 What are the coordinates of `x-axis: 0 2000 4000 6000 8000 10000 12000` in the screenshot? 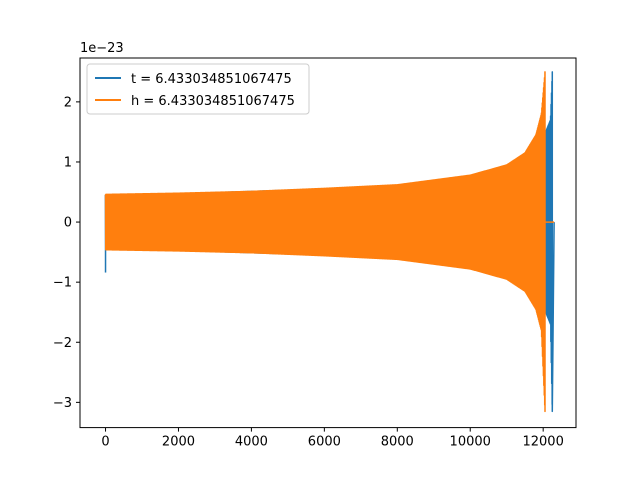 It's located at (332, 438).